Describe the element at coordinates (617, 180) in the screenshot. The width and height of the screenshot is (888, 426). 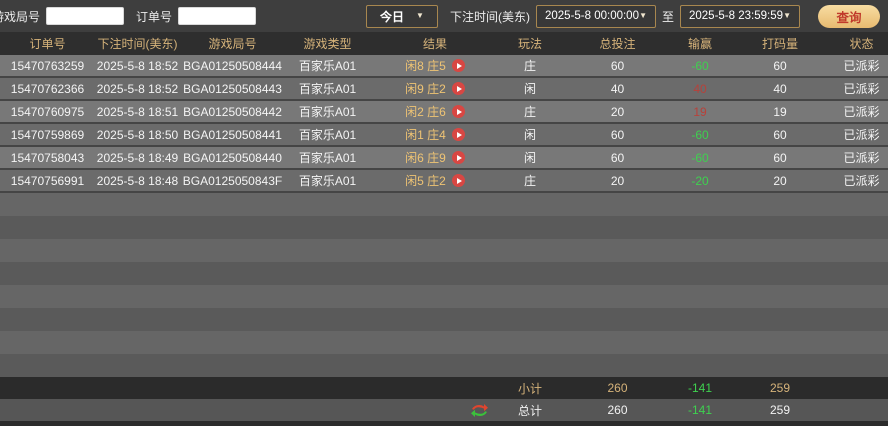
I see `total-bet-cell: 20` at that location.